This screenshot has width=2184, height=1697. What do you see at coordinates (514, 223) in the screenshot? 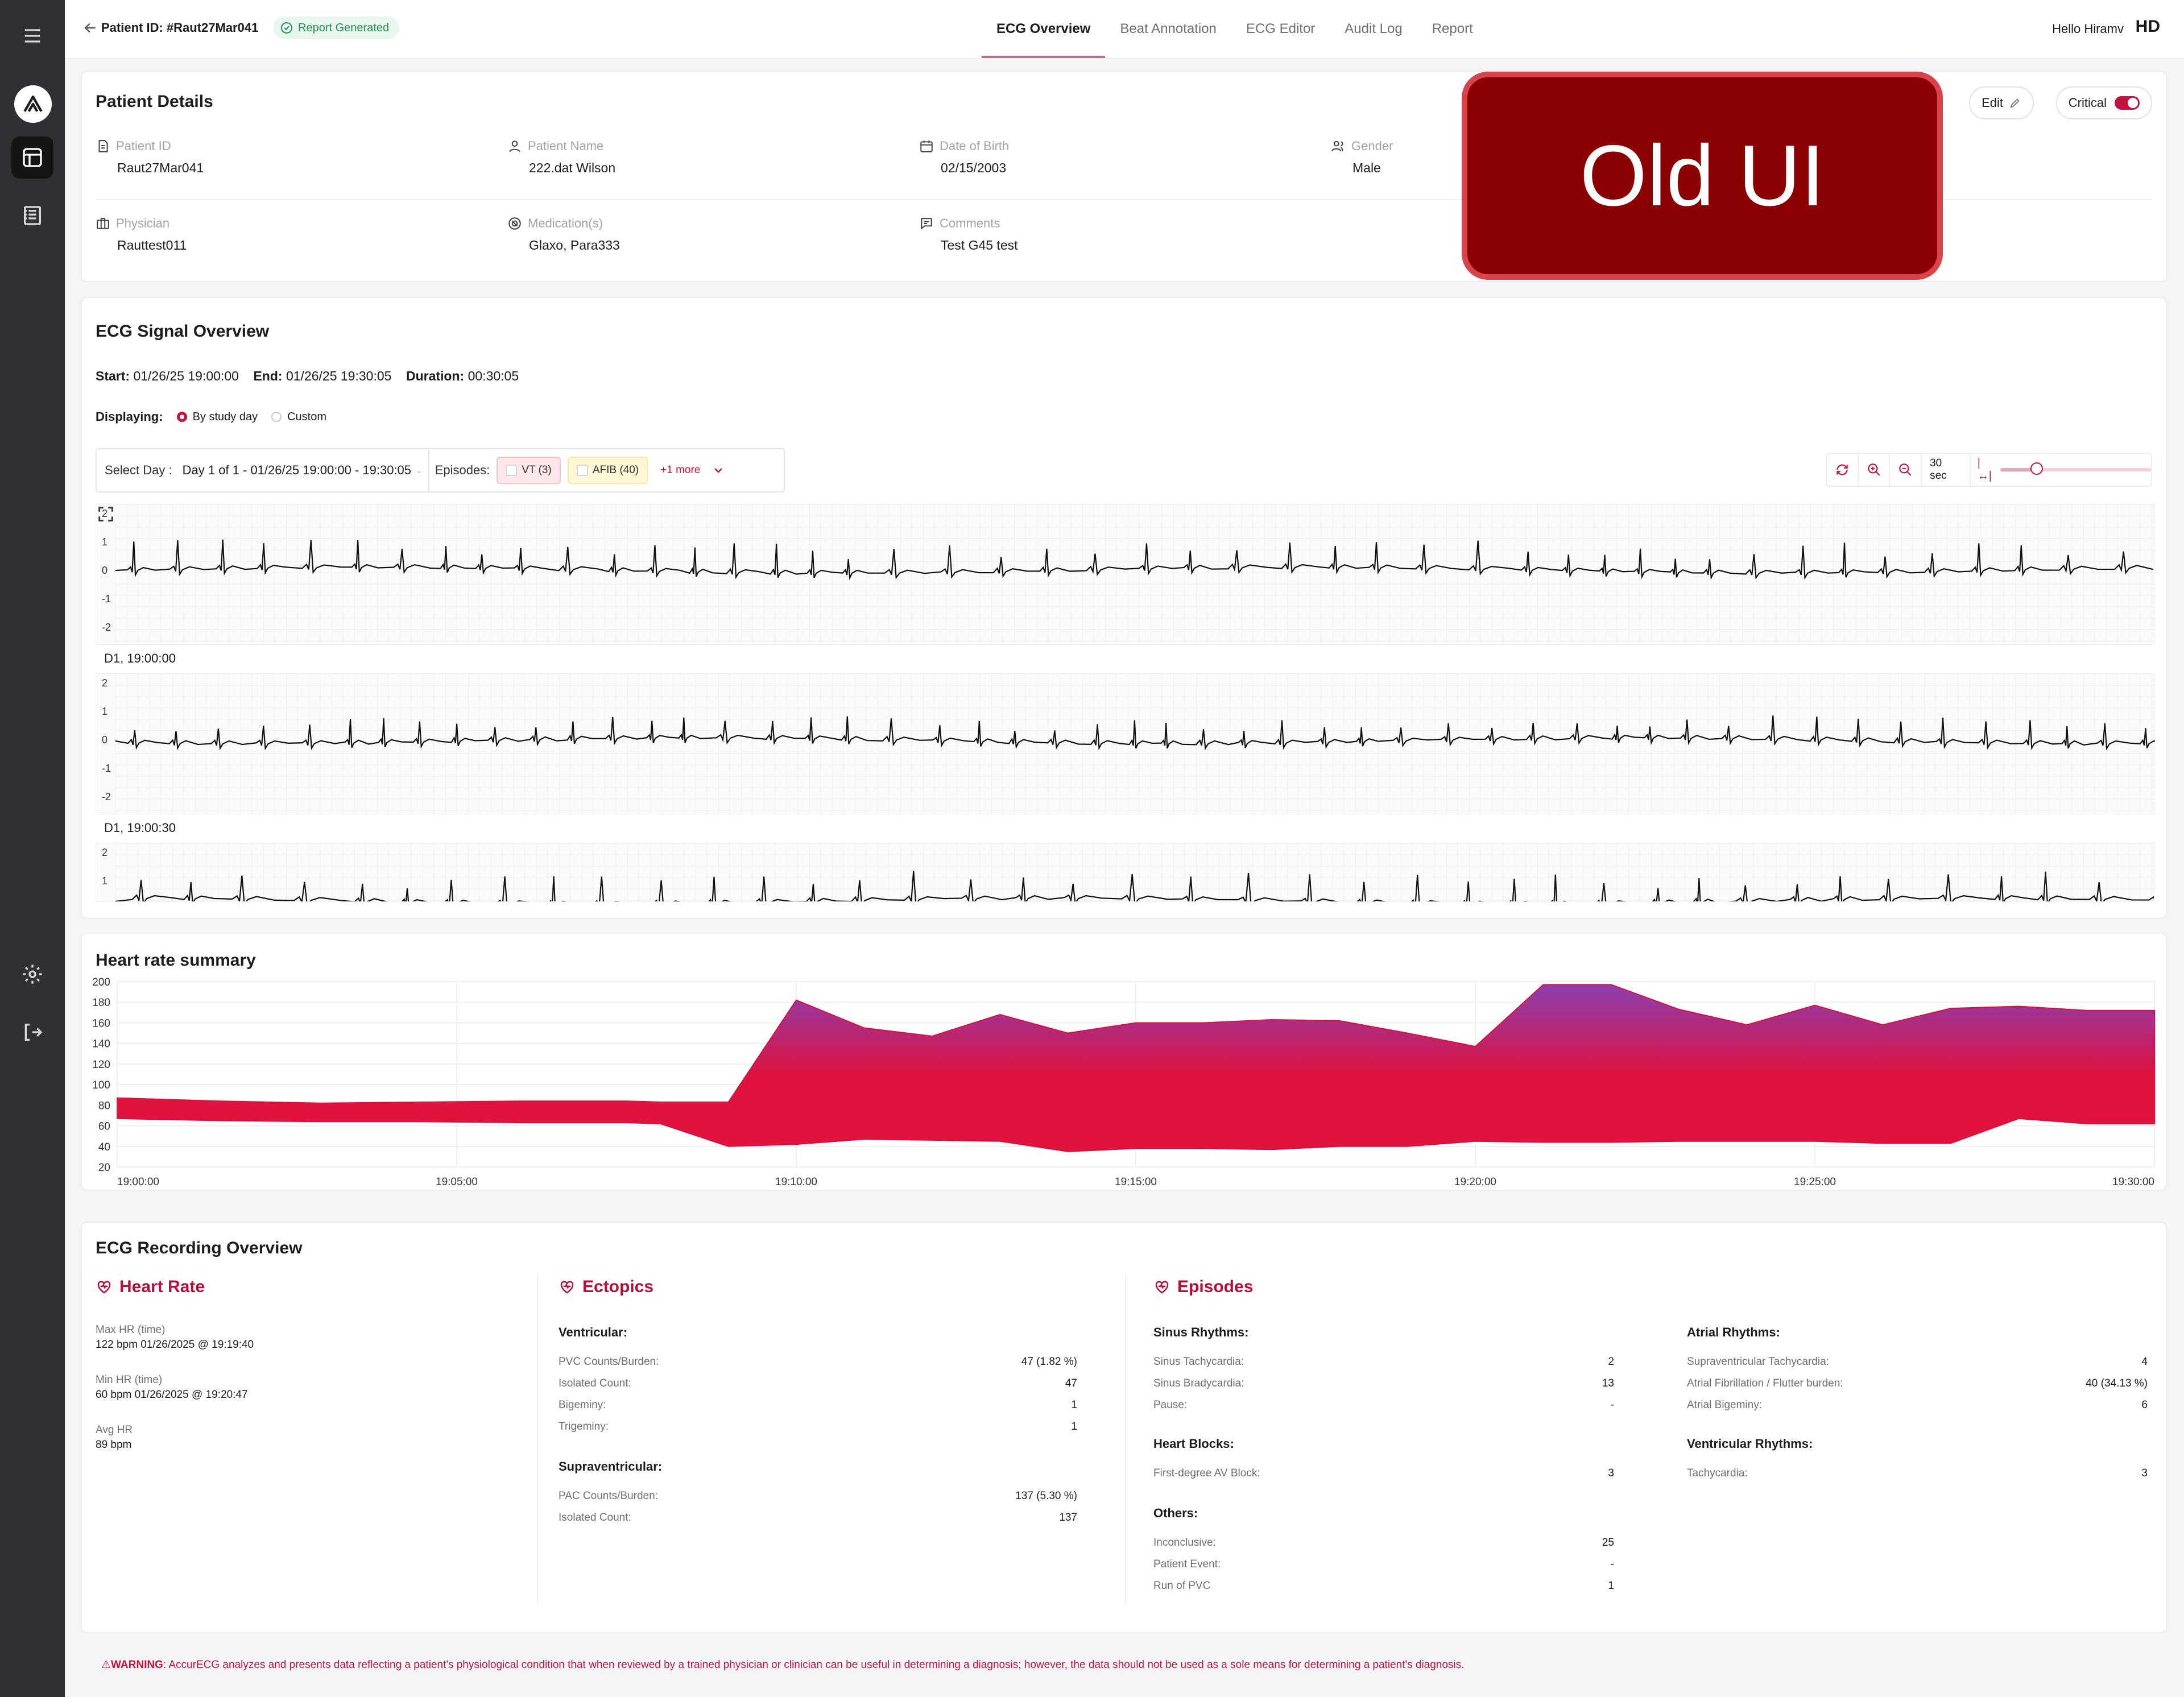
I see `medication-icon` at bounding box center [514, 223].